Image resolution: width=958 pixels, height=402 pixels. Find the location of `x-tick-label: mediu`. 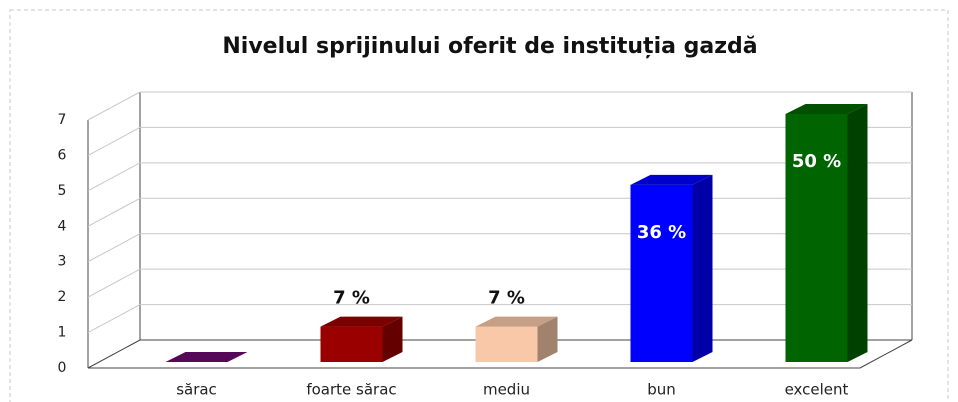

x-tick-label: mediu is located at coordinates (506, 390).